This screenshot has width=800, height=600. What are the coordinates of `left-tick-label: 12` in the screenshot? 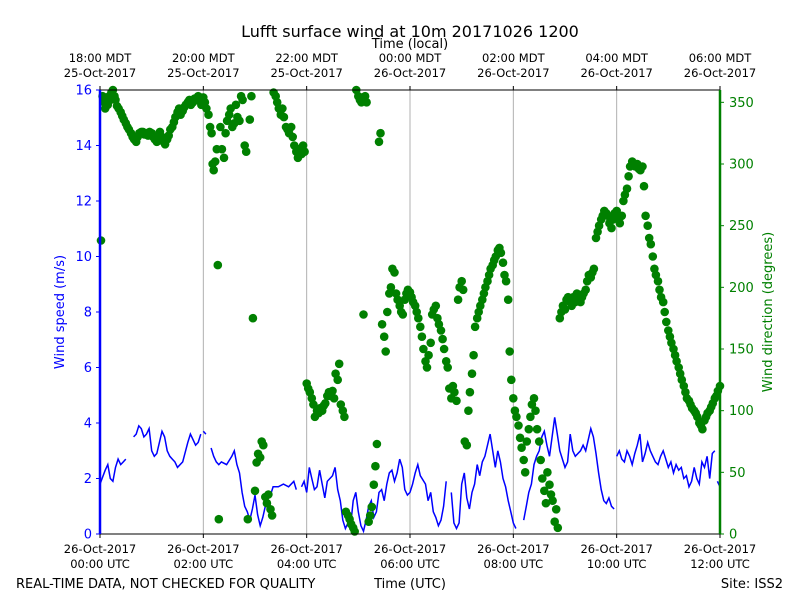 It's located at (83, 202).